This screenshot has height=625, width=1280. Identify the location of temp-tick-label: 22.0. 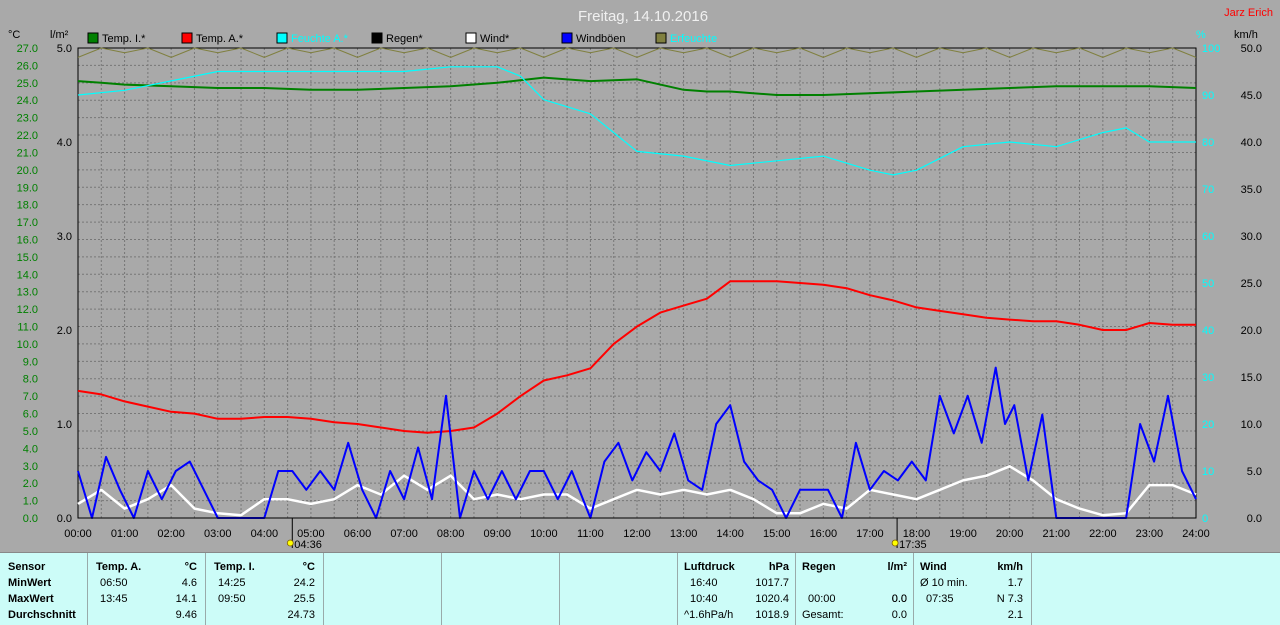
(27, 136).